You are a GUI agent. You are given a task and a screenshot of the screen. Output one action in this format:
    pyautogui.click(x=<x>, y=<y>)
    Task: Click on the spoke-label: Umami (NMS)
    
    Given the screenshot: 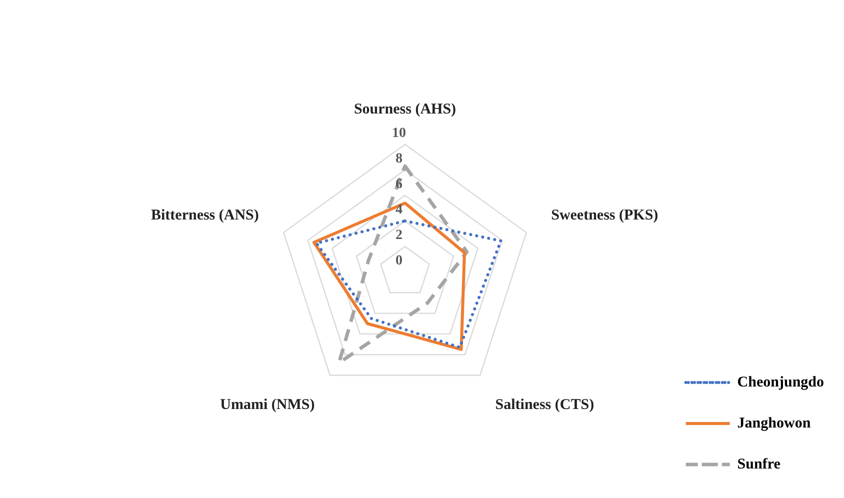 What is the action you would take?
    pyautogui.click(x=267, y=405)
    